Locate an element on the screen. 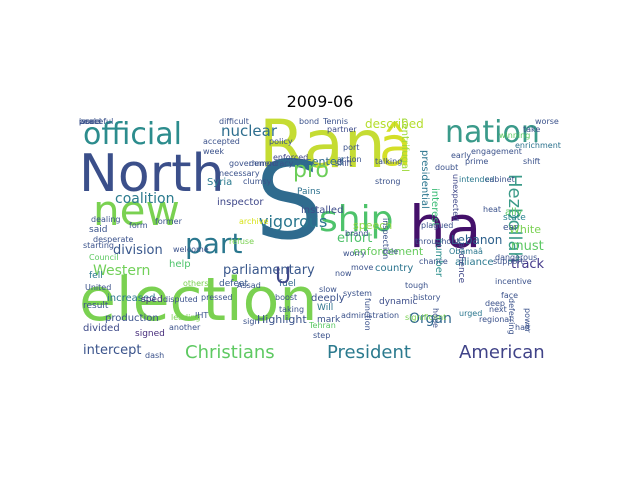  cloud-word: Tehran is located at coordinates (322, 325).